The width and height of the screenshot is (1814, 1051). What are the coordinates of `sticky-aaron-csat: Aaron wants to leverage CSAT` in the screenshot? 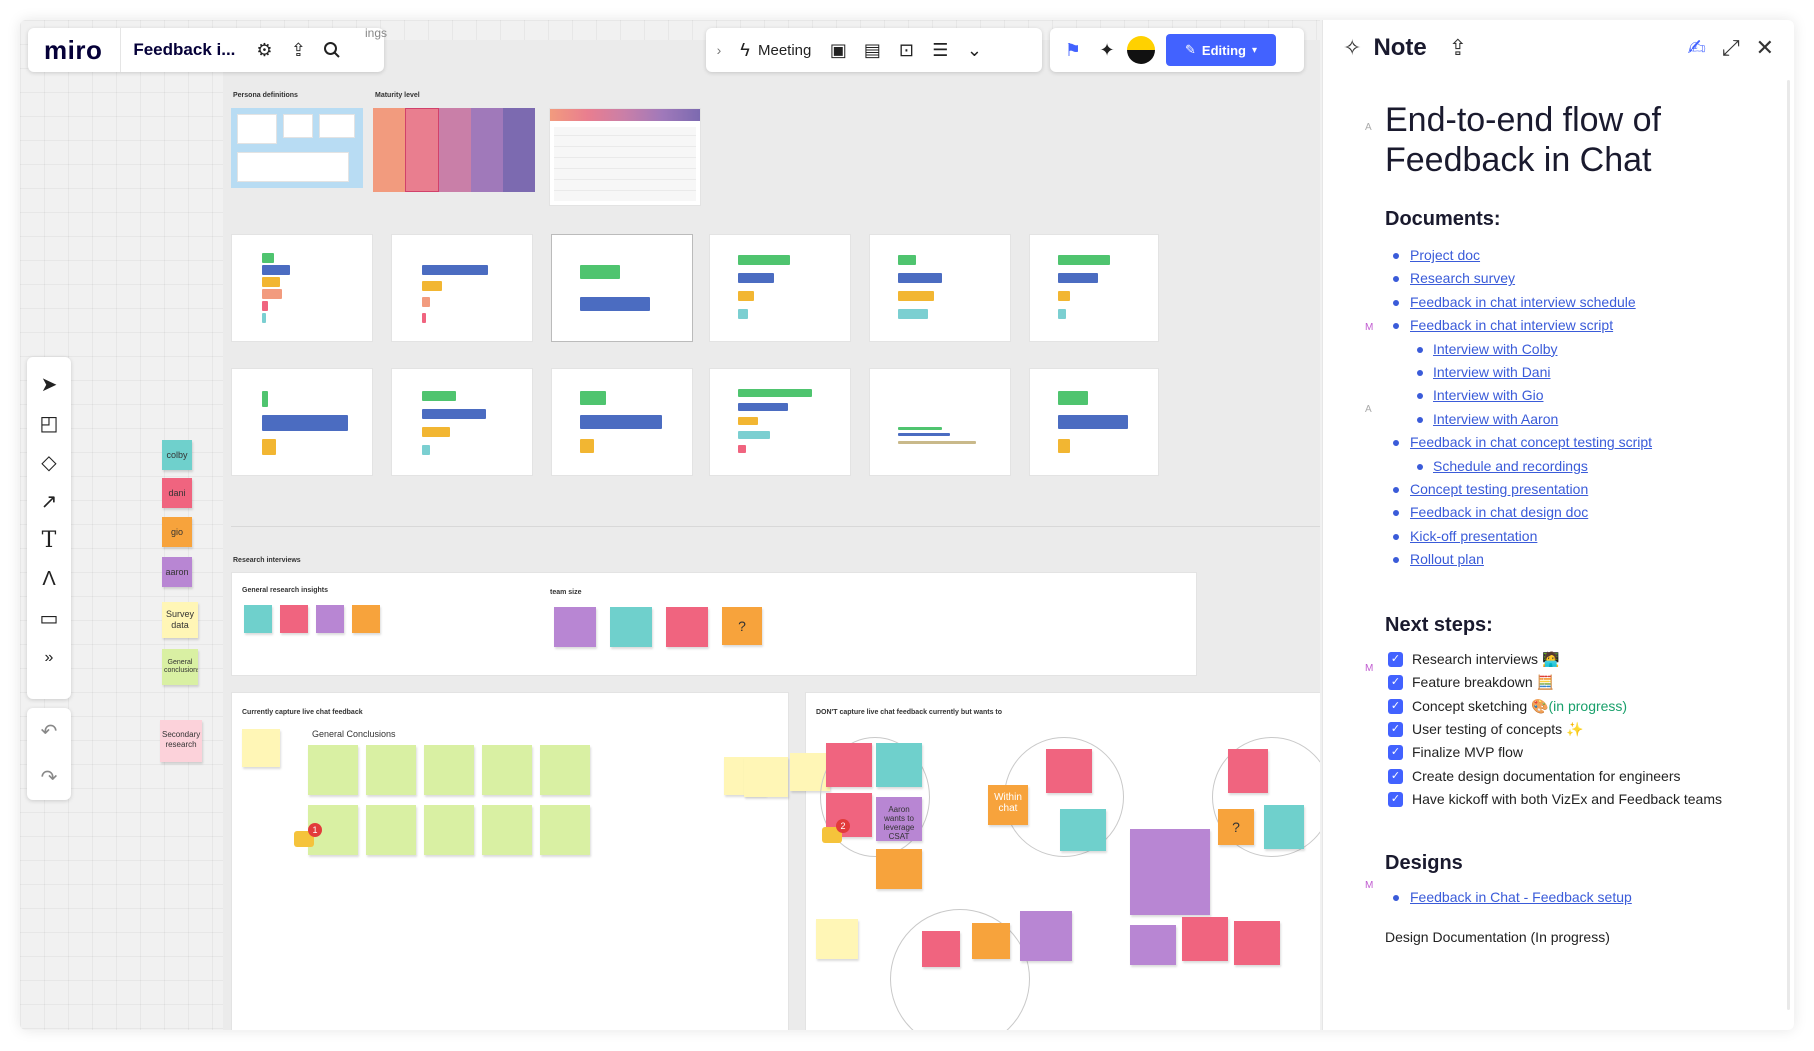 It's located at (899, 819).